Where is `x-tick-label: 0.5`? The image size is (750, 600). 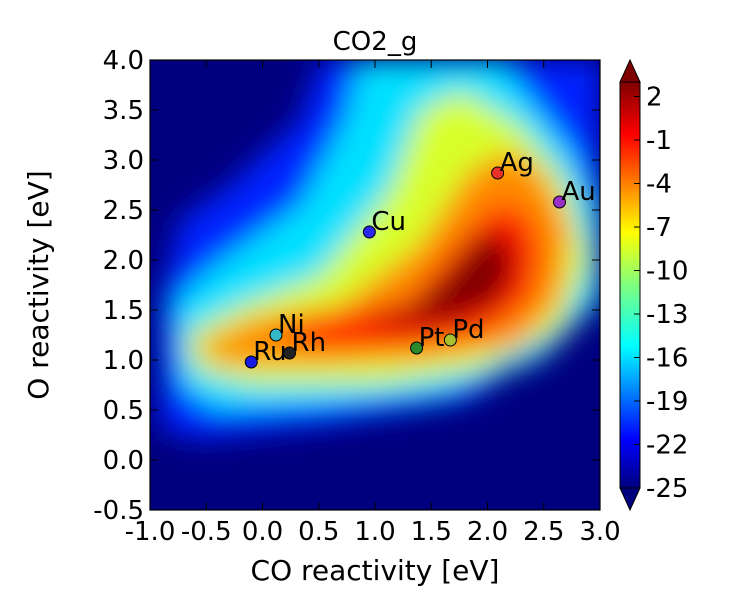 x-tick-label: 0.5 is located at coordinates (318, 532).